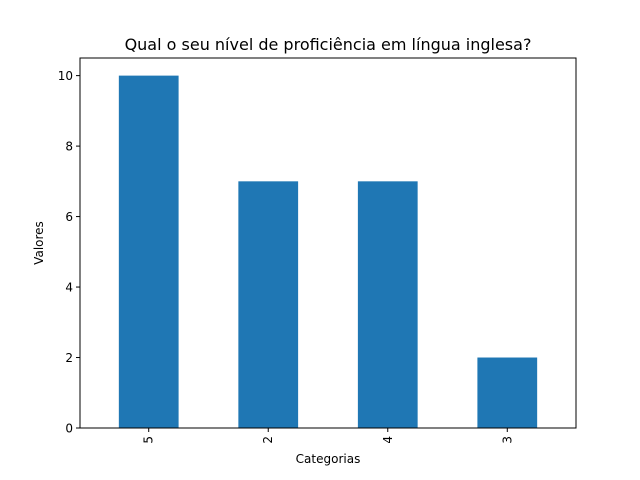  I want to click on y-tick-label: 8, so click(69, 147).